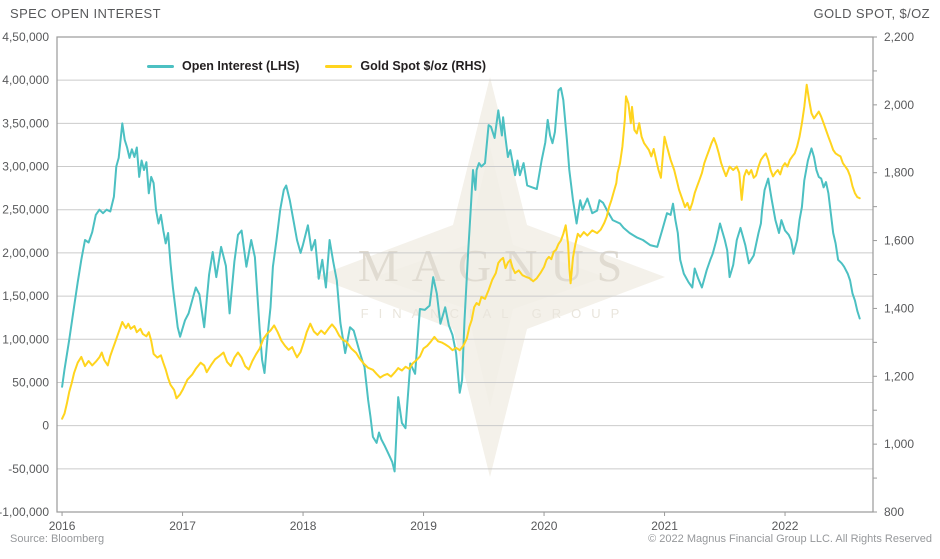  I want to click on left-axis-tick-label: -50,000, so click(28, 469).